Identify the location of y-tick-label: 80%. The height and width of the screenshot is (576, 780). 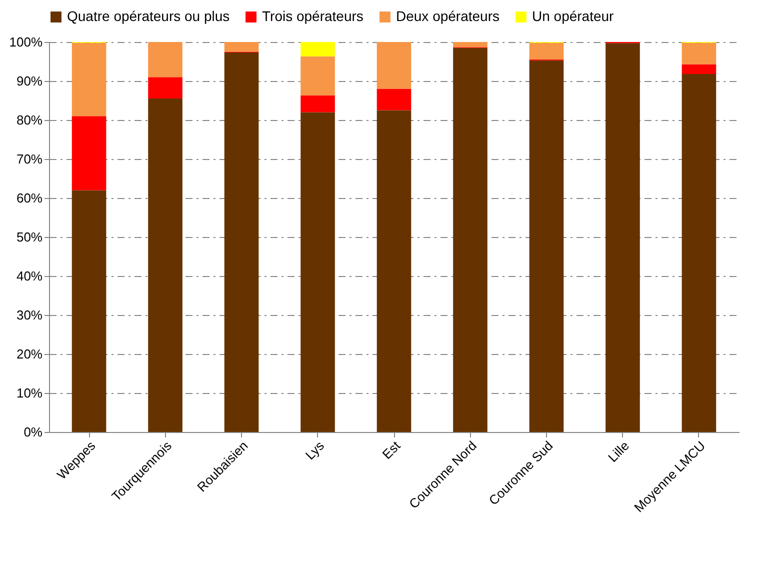
(29, 120).